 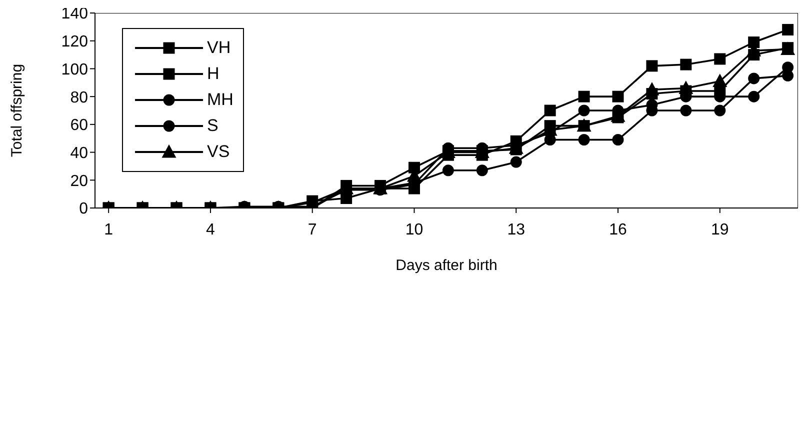 What do you see at coordinates (83, 209) in the screenshot?
I see `y-tick-label: 0` at bounding box center [83, 209].